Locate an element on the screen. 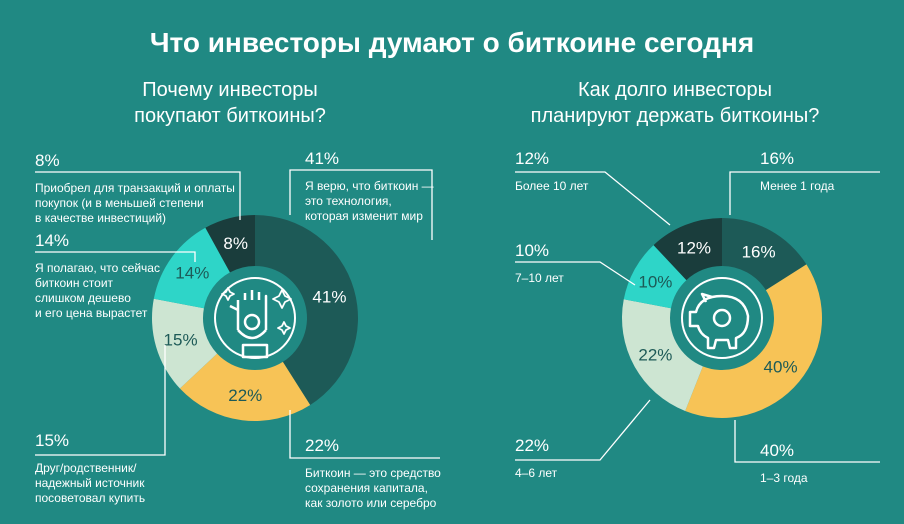  callout-text: Приобрел для транзакций и оплаты is located at coordinates (135, 188).